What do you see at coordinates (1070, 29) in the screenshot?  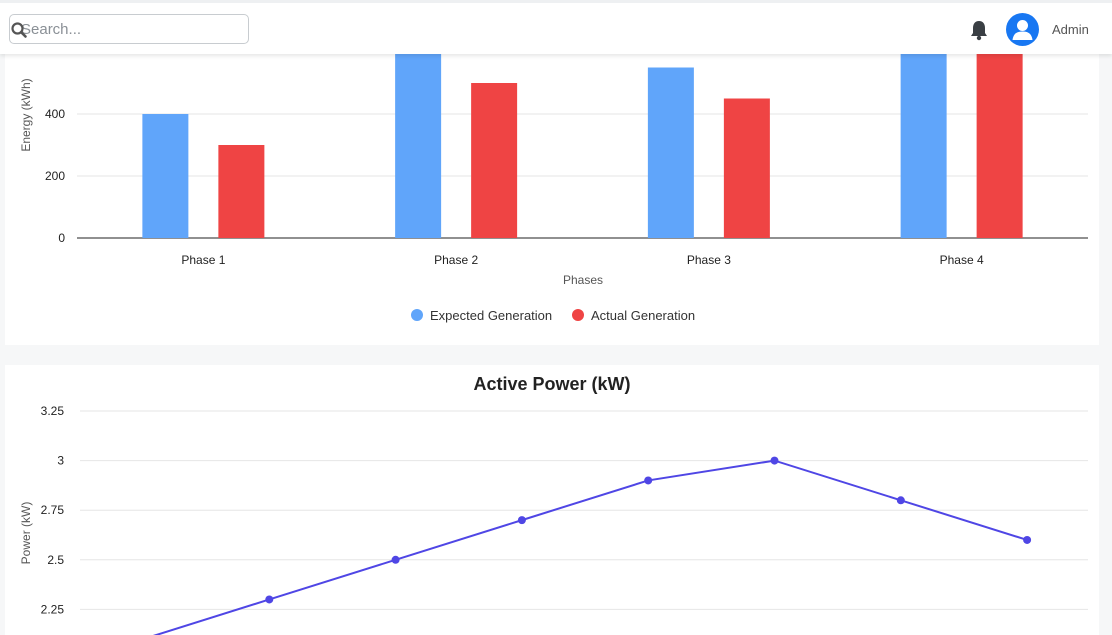 I see `user-name: Admin` at bounding box center [1070, 29].